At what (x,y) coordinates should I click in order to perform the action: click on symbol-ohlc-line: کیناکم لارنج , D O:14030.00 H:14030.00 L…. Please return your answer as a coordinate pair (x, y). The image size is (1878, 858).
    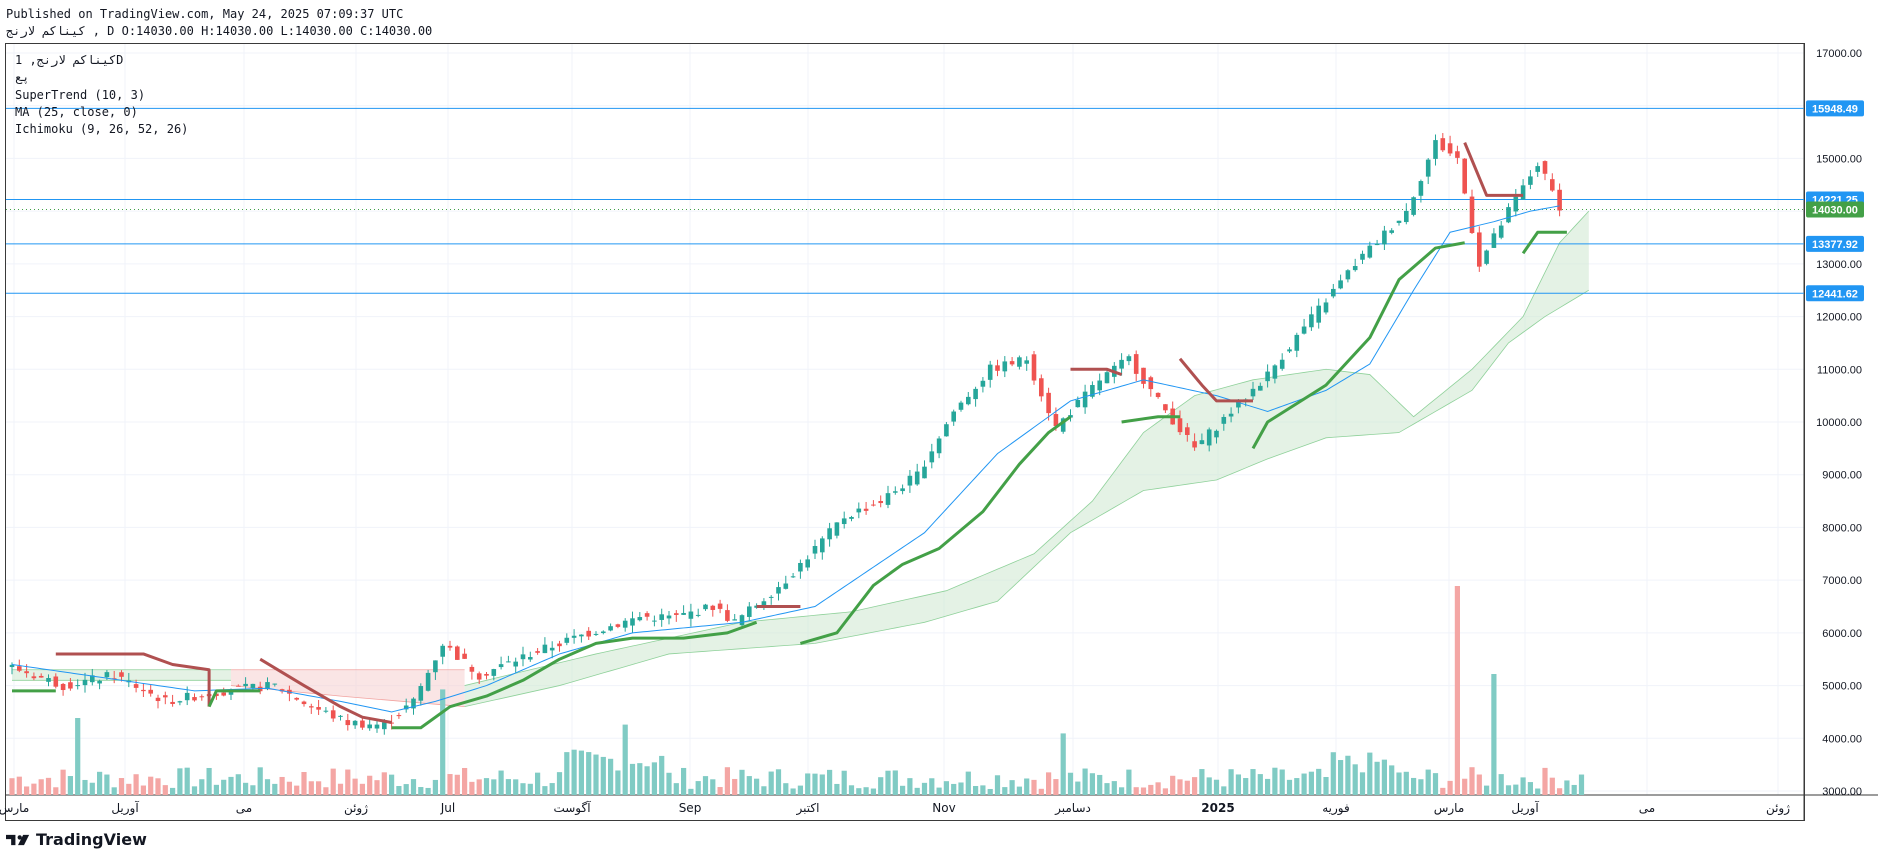
    Looking at the image, I should click on (219, 31).